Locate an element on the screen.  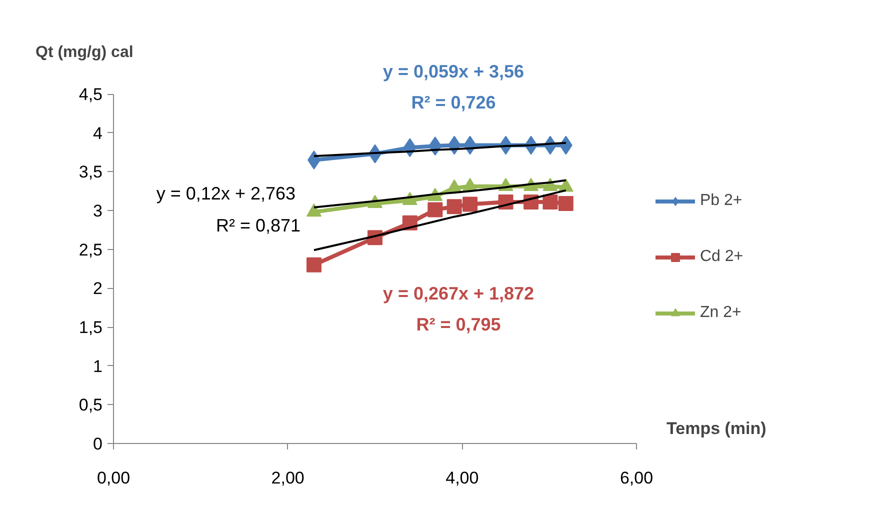
y-tick-label: 2,5 is located at coordinates (90, 250).